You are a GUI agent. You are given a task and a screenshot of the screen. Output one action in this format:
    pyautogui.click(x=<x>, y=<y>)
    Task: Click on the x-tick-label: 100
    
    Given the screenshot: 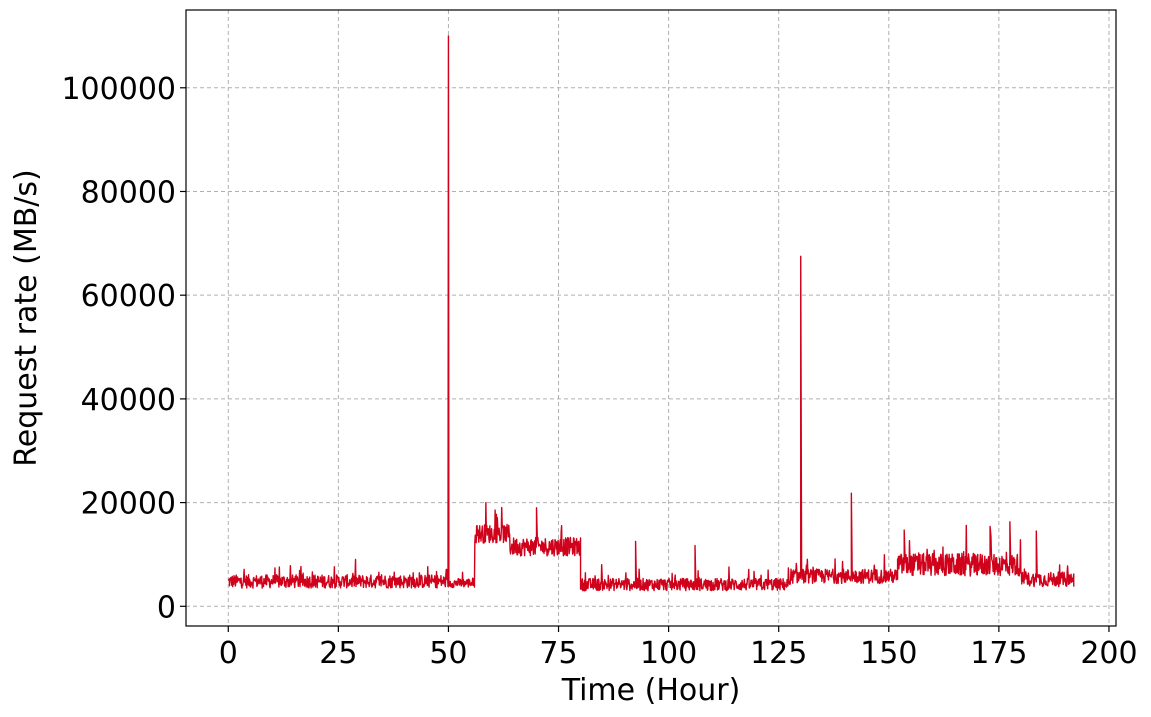 What is the action you would take?
    pyautogui.click(x=668, y=653)
    